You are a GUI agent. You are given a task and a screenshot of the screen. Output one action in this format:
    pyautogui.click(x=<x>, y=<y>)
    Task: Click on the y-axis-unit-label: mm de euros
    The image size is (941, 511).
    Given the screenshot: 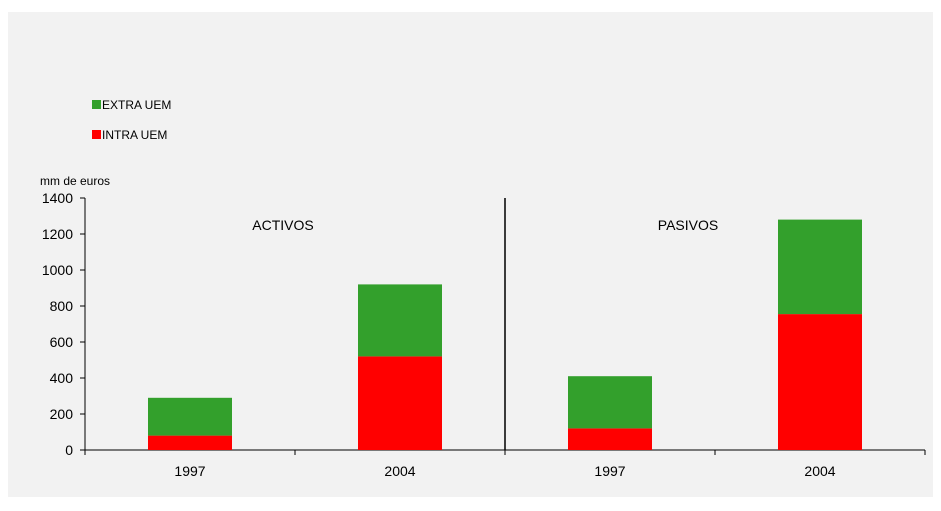 What is the action you would take?
    pyautogui.click(x=75, y=181)
    